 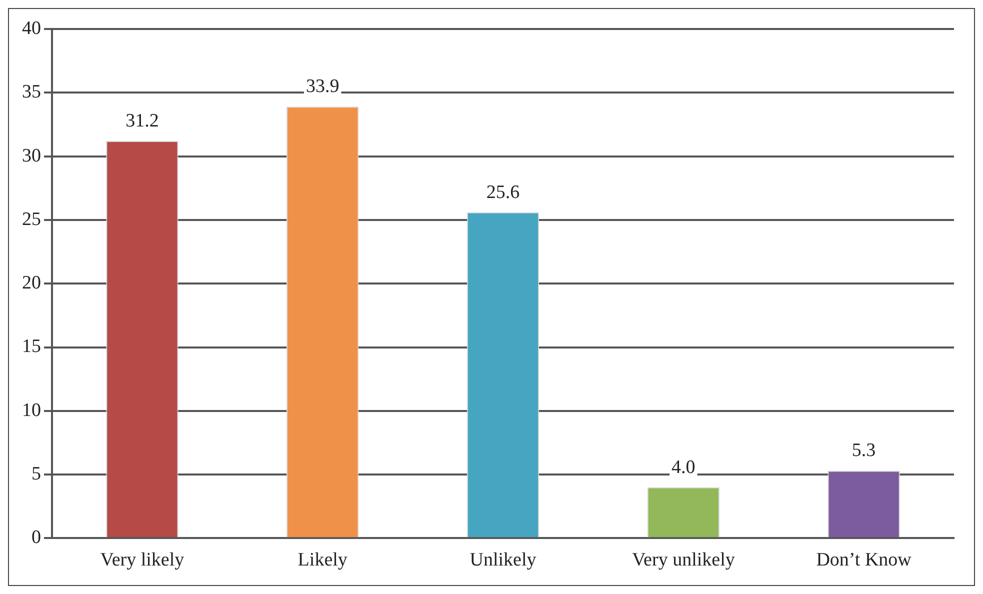 What do you see at coordinates (503, 560) in the screenshot?
I see `x-tick-label: Unlikely` at bounding box center [503, 560].